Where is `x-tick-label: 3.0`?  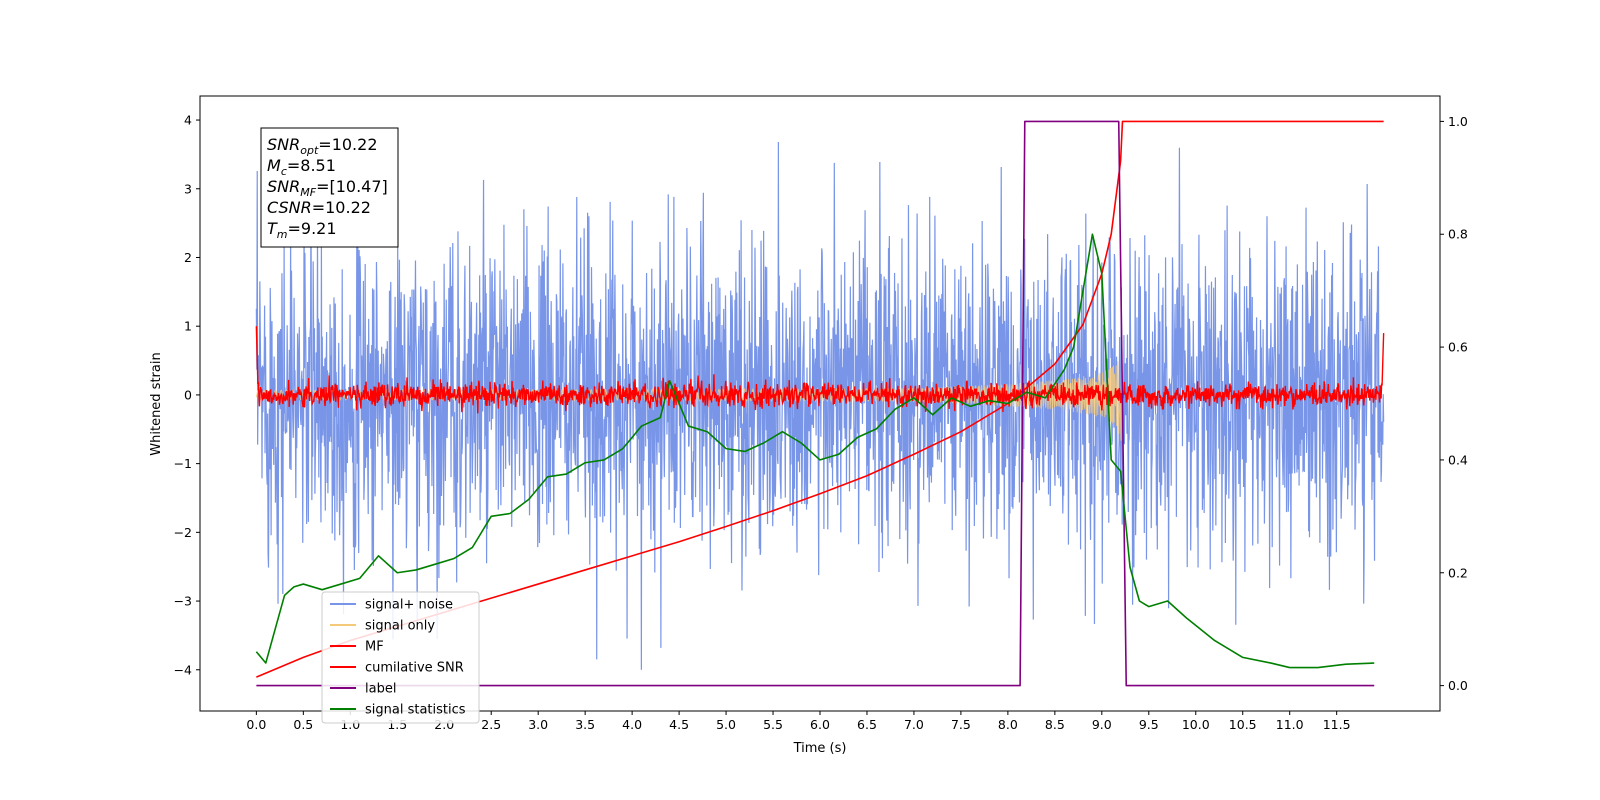
x-tick-label: 3.0 is located at coordinates (538, 724).